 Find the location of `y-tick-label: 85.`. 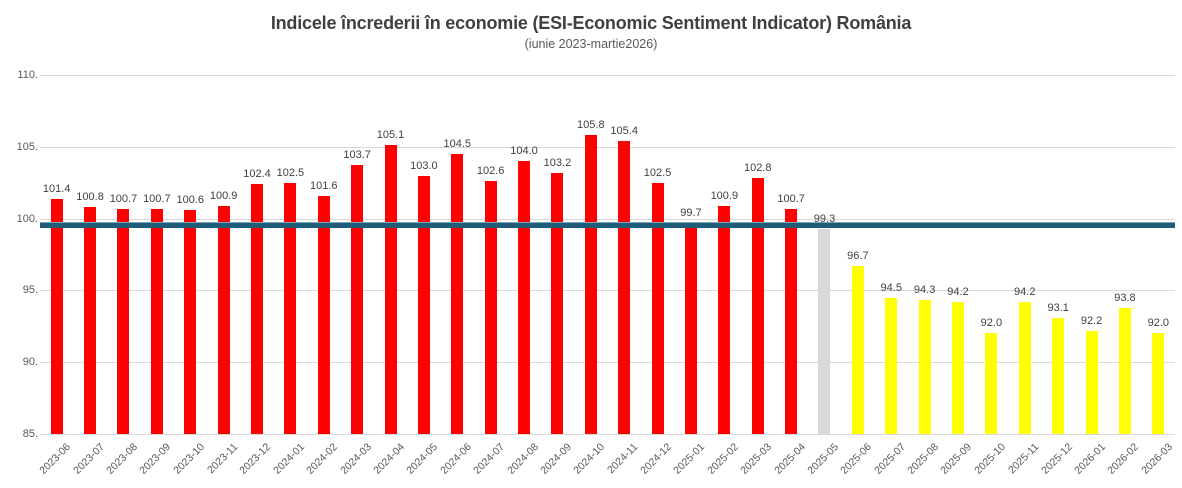

y-tick-label: 85. is located at coordinates (30, 434).